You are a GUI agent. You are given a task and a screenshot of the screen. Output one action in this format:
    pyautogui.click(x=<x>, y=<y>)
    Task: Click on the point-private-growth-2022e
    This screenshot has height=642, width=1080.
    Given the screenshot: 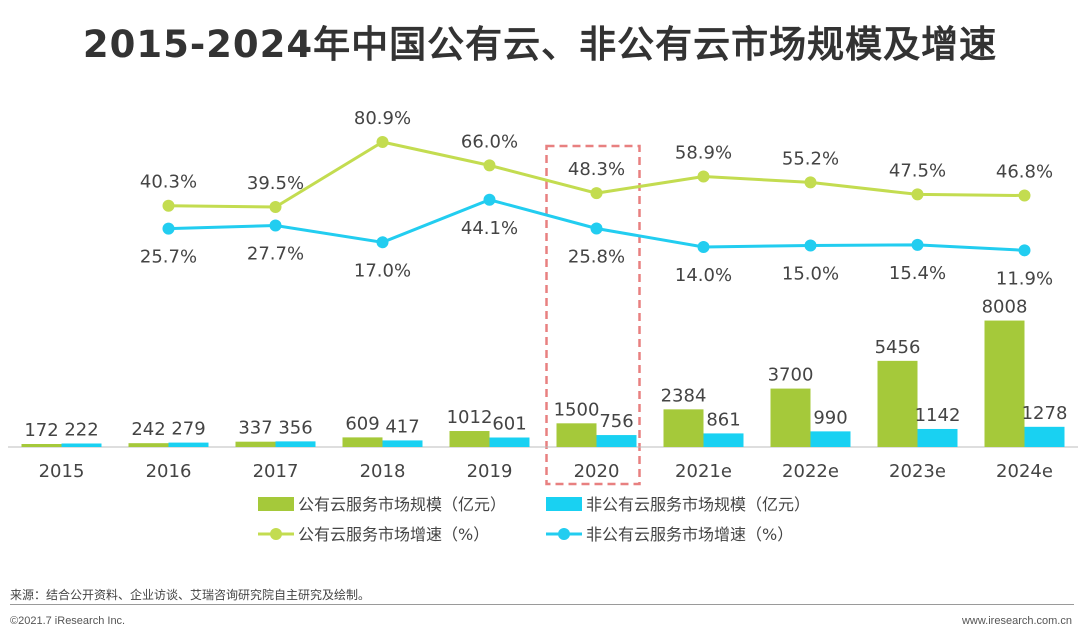 What is the action you would take?
    pyautogui.click(x=810, y=245)
    